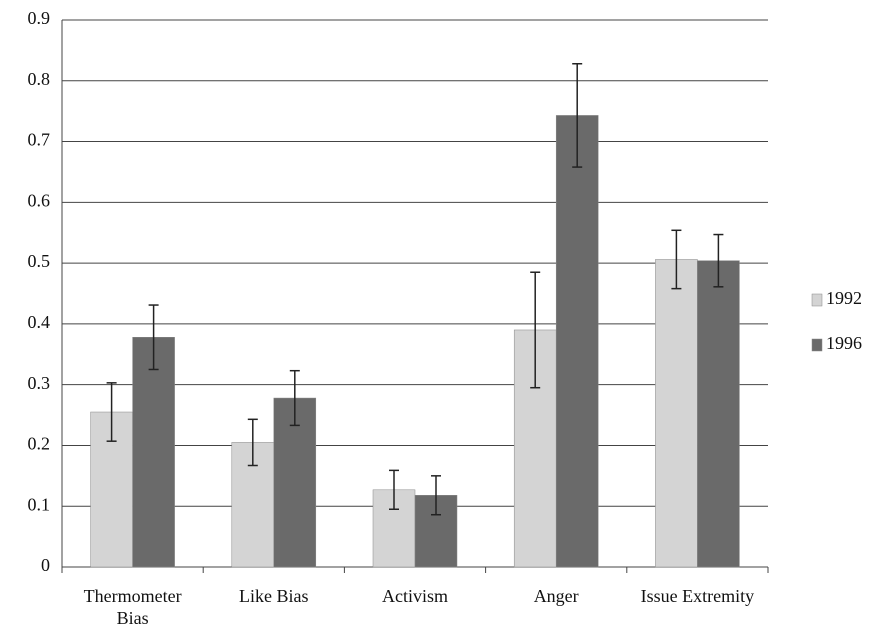 This screenshot has height=634, width=881. Describe the element at coordinates (39, 504) in the screenshot. I see `y-tick-label: 0.1` at that location.